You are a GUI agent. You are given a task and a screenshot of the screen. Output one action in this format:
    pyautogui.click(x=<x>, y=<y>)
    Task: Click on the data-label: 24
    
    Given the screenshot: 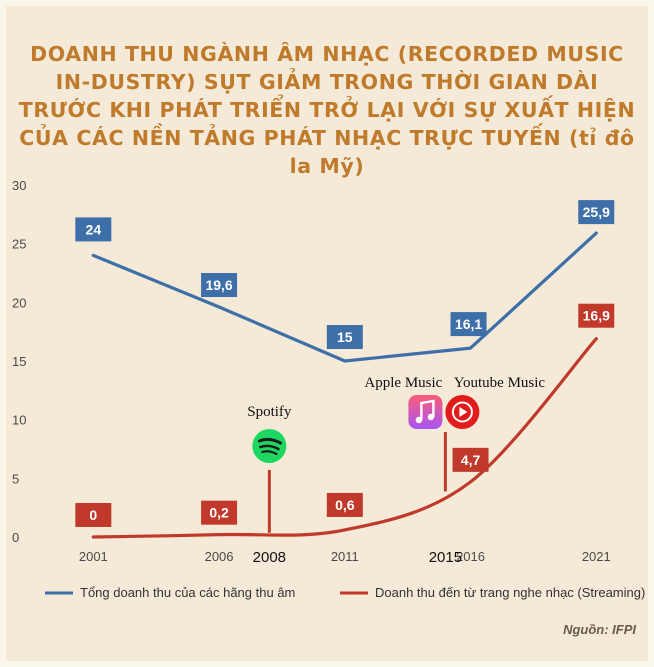 What is the action you would take?
    pyautogui.click(x=94, y=229)
    